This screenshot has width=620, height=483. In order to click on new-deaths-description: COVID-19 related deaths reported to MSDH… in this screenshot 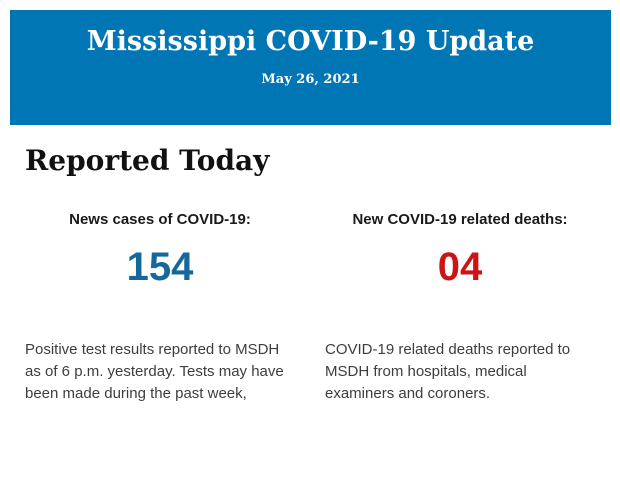, I will do `click(448, 372)`.